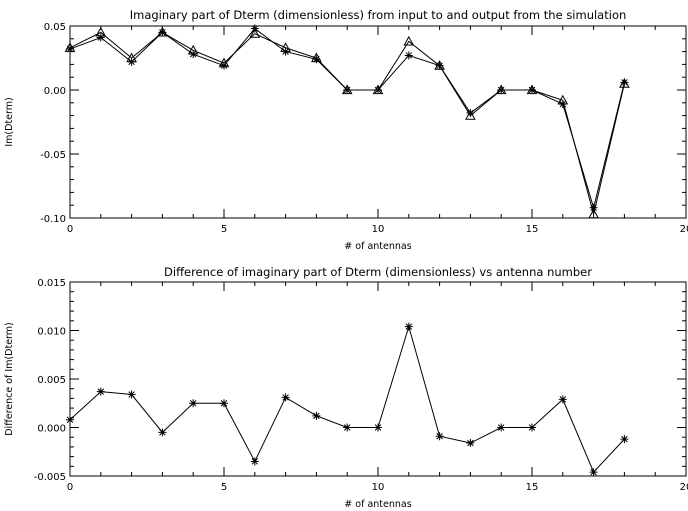  I want to click on y-tick-label: 0.005, so click(51, 380).